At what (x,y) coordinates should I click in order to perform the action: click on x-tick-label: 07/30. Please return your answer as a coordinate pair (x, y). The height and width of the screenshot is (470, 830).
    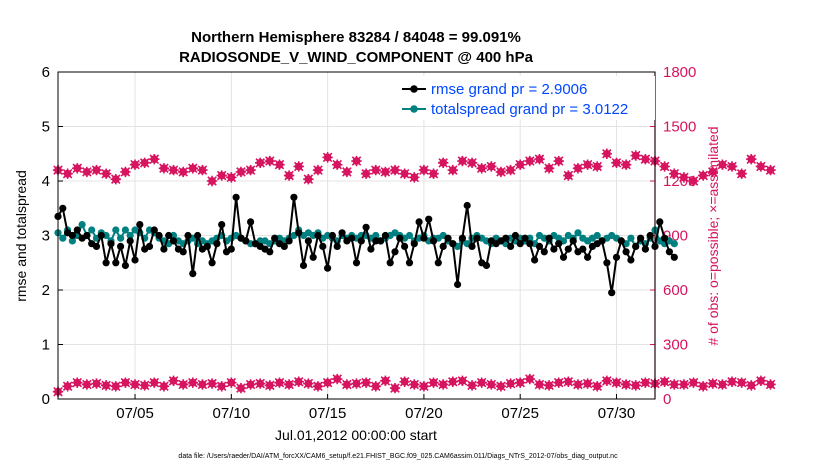
    Looking at the image, I should click on (617, 413).